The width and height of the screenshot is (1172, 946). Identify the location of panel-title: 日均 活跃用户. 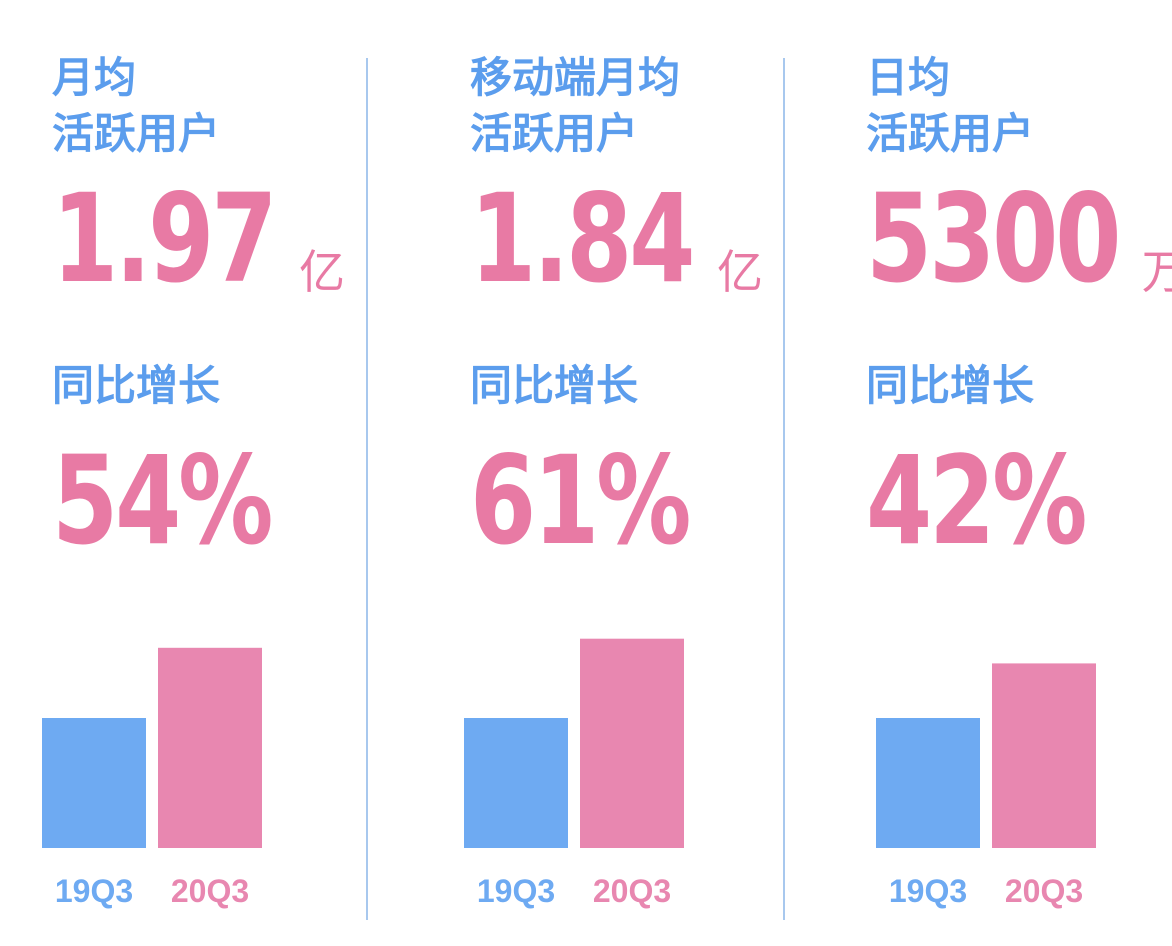
(950, 106).